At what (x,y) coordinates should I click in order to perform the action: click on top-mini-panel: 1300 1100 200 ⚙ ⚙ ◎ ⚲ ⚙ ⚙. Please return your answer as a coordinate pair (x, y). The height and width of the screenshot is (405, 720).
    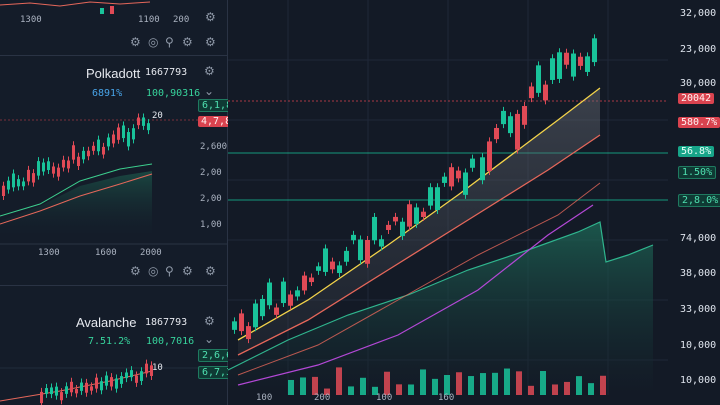
    Looking at the image, I should click on (114, 28).